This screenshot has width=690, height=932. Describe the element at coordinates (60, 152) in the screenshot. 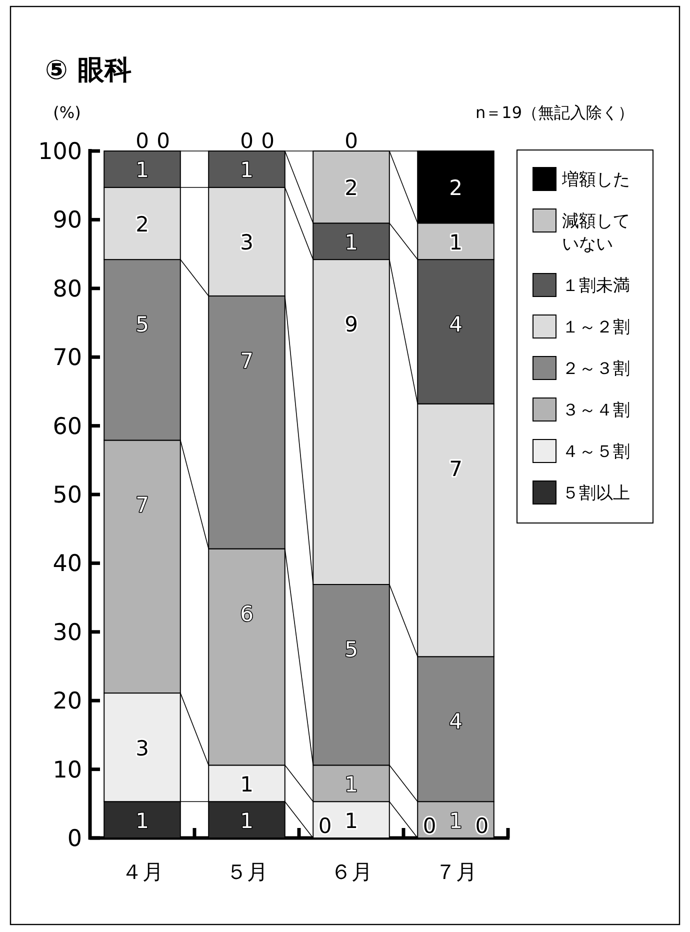

I see `y-tick-label: 100` at that location.